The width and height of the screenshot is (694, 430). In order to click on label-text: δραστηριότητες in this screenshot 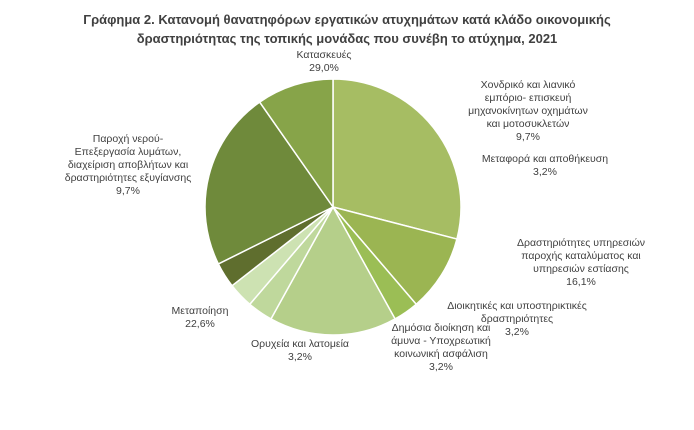, I will do `click(517, 319)`.